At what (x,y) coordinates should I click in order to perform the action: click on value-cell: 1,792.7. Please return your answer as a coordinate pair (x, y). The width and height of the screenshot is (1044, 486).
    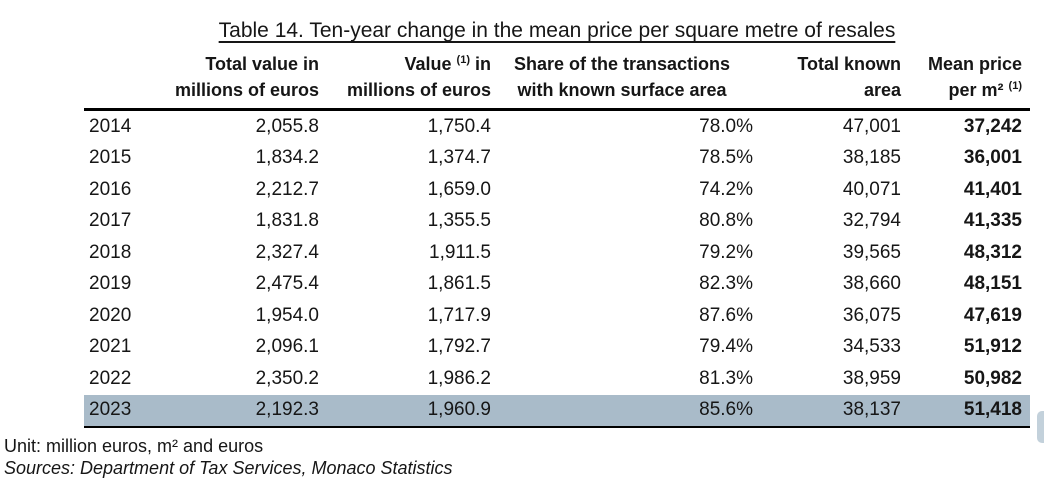
    Looking at the image, I should click on (459, 347).